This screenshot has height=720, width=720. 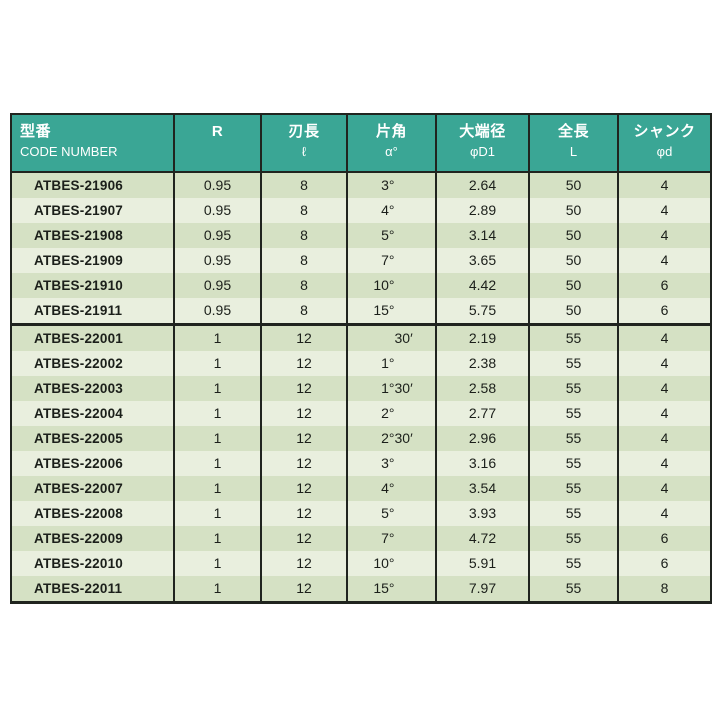 I want to click on cell-code-number: ATBES-22001, so click(x=78, y=338).